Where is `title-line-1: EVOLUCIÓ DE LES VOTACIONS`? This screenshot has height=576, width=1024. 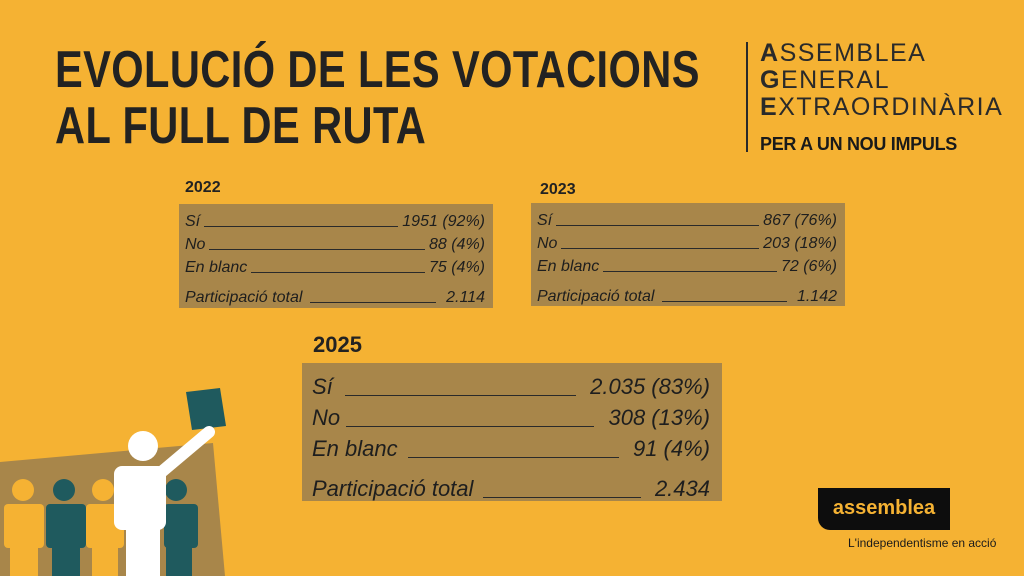
title-line-1: EVOLUCIÓ DE LES VOTACIONS is located at coordinates (377, 70).